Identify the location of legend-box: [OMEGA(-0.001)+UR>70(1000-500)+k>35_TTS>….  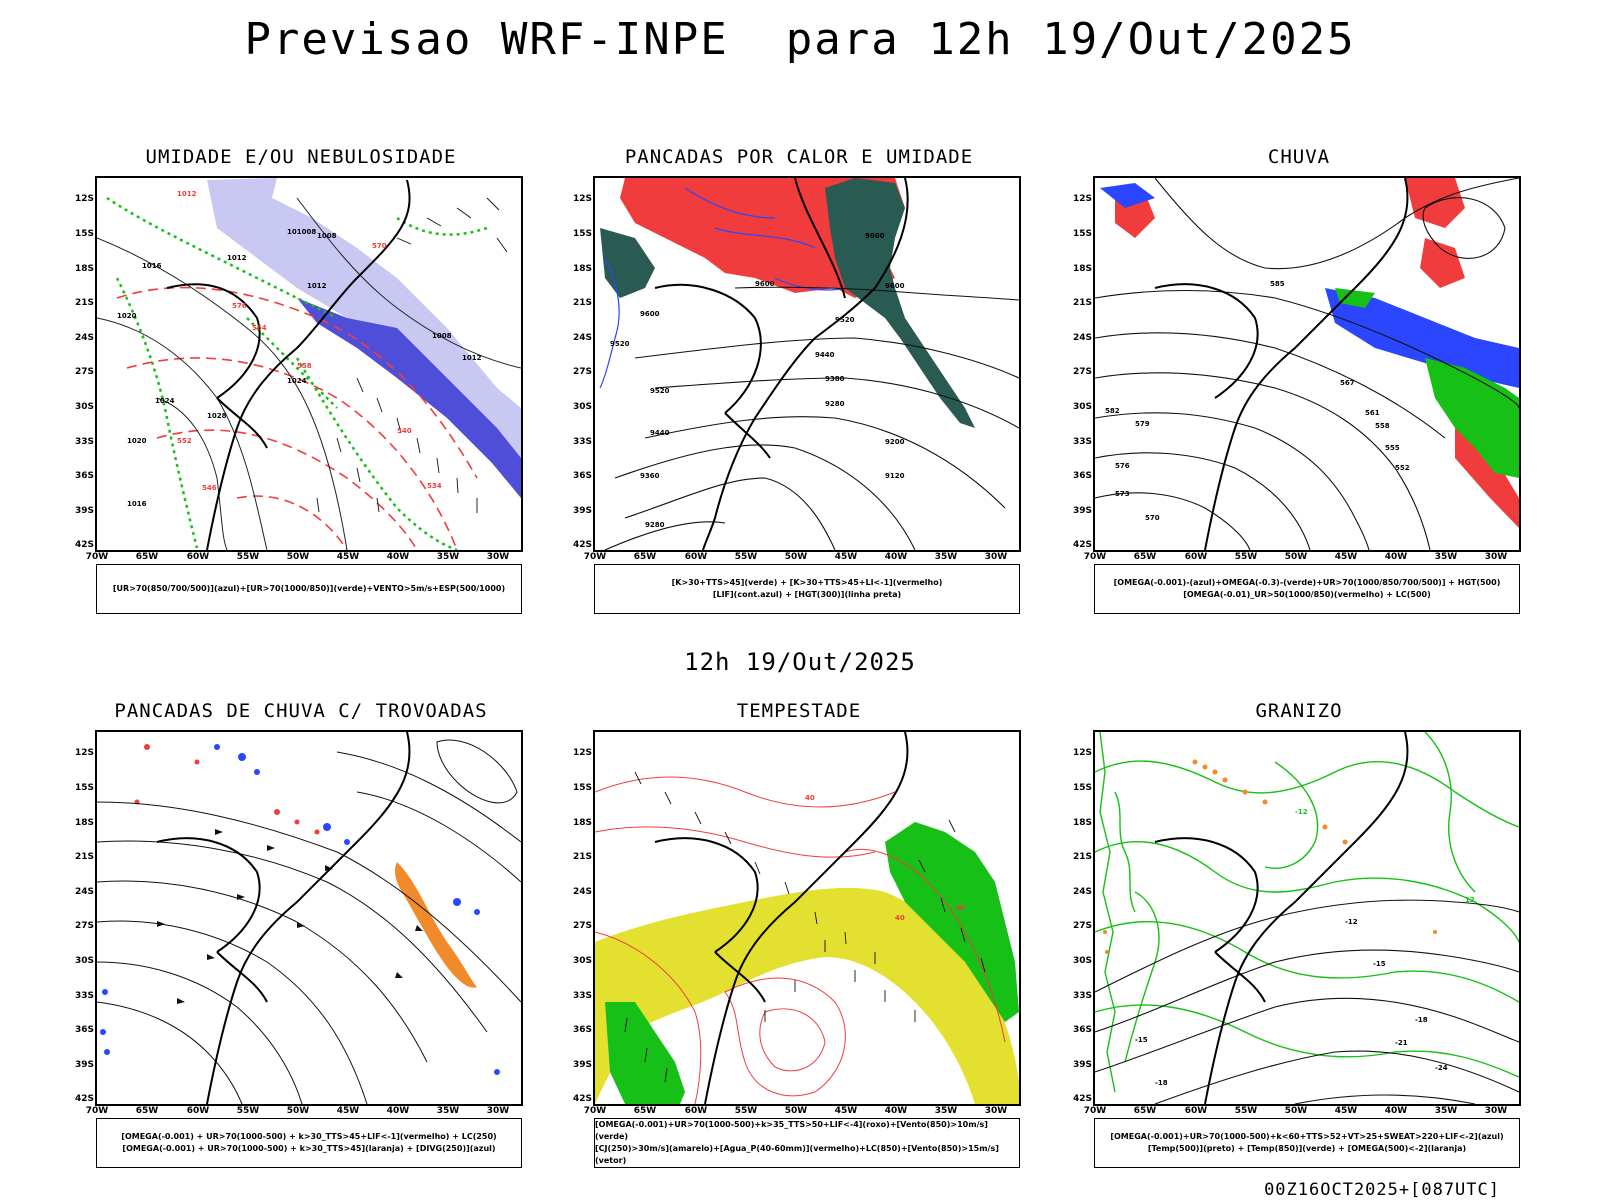
(807, 1143).